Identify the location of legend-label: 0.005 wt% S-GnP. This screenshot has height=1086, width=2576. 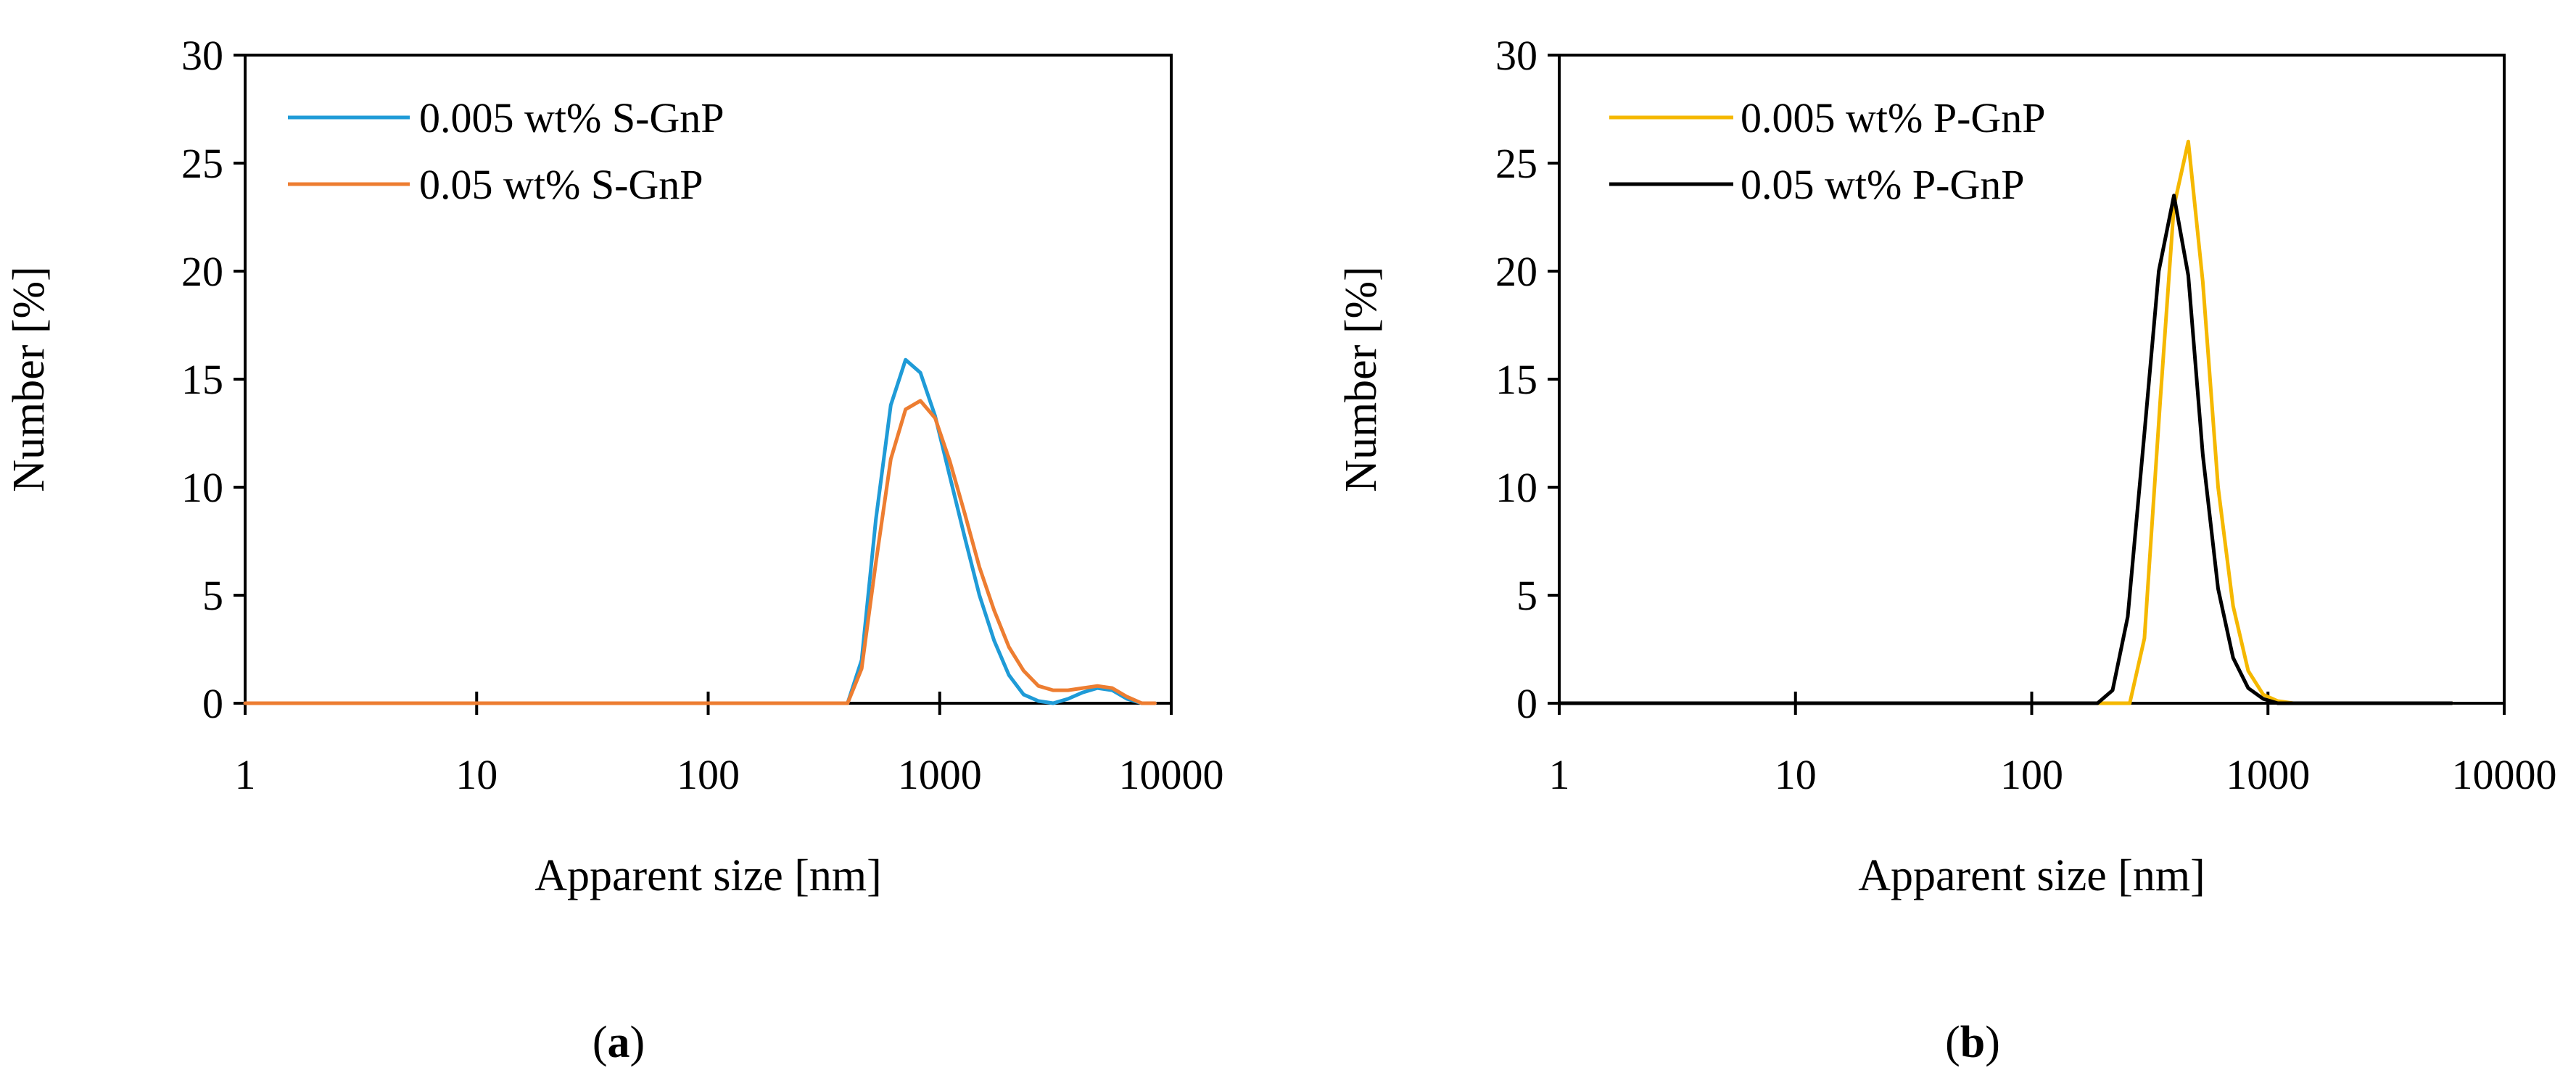
(571, 117).